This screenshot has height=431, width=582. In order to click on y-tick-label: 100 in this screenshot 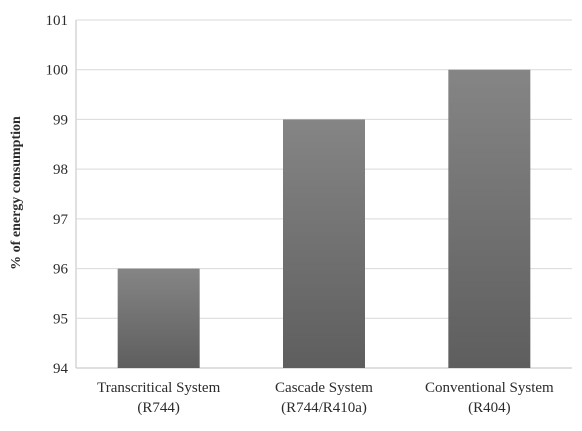, I will do `click(57, 71)`.